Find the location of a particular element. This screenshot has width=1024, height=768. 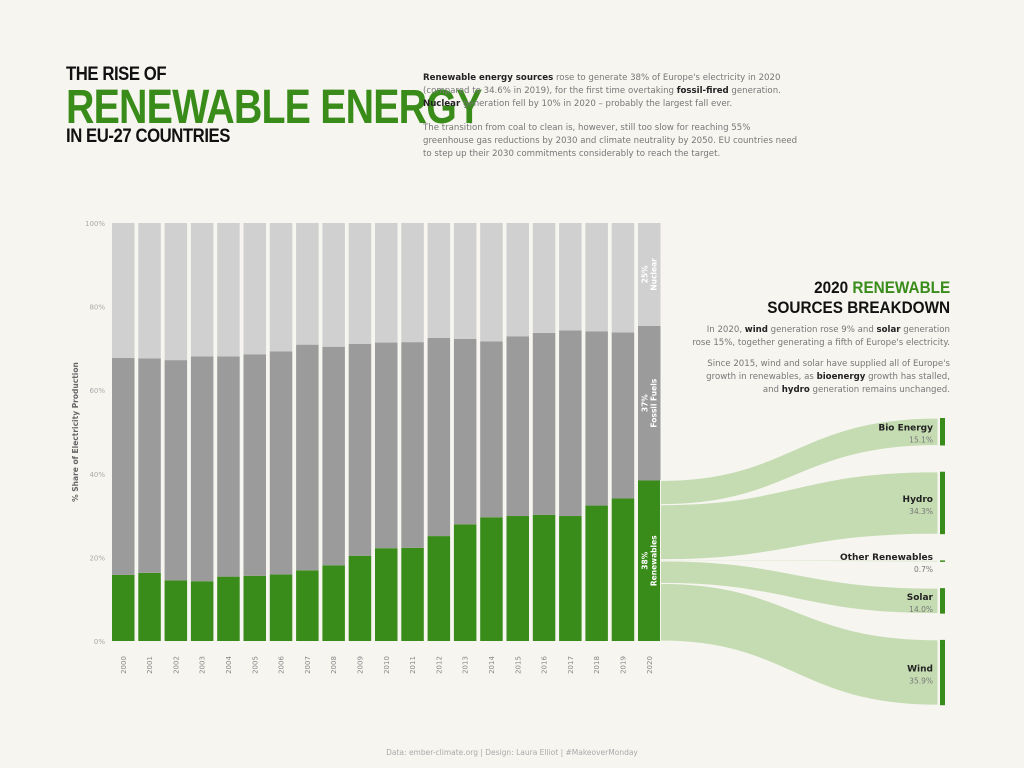

breakdown-text: In 2020, is located at coordinates (725, 330).